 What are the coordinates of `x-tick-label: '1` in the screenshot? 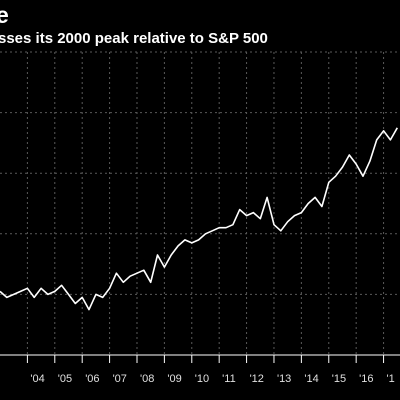 It's located at (391, 379).